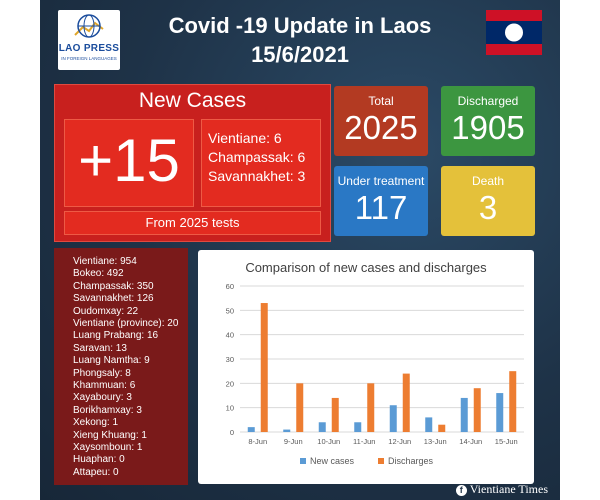  I want to click on province-total-item: Phongsaly: 8, so click(102, 373).